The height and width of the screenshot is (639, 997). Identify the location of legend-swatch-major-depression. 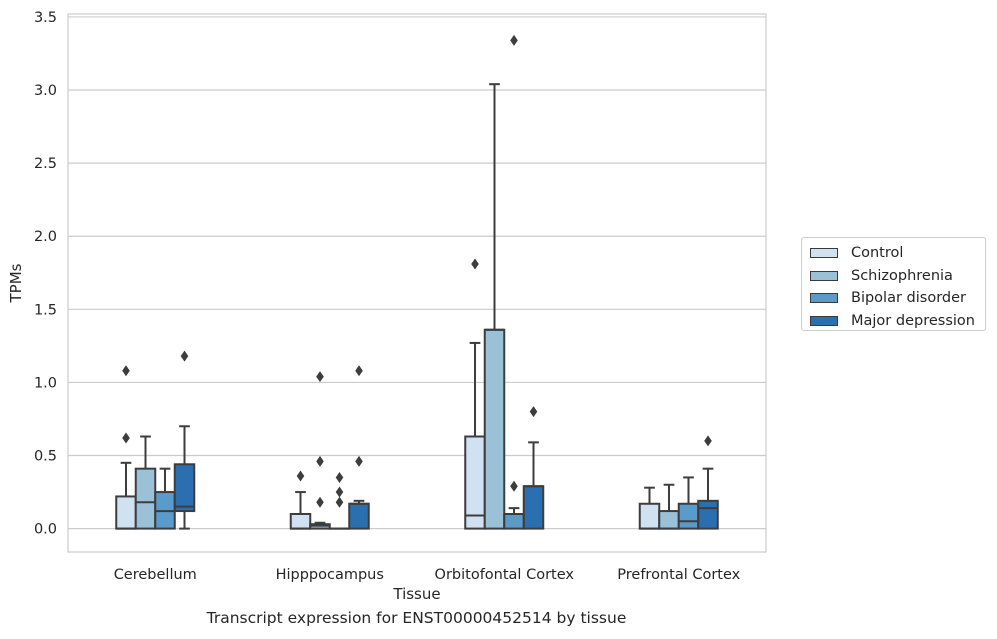
(824, 320).